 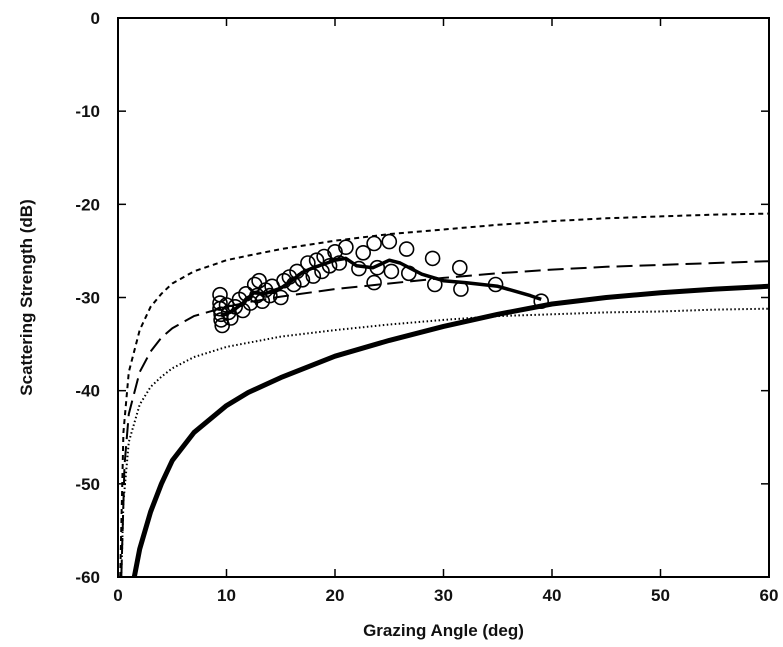 I want to click on y-tick-label: -20, so click(x=87, y=204).